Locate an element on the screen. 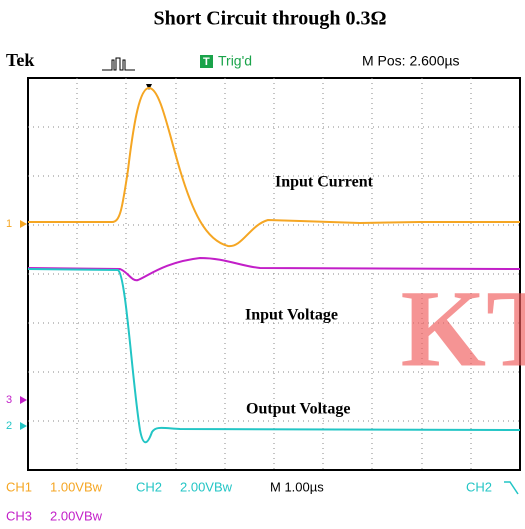 This screenshot has width=525, height=529. trigger-slope is located at coordinates (511, 488).